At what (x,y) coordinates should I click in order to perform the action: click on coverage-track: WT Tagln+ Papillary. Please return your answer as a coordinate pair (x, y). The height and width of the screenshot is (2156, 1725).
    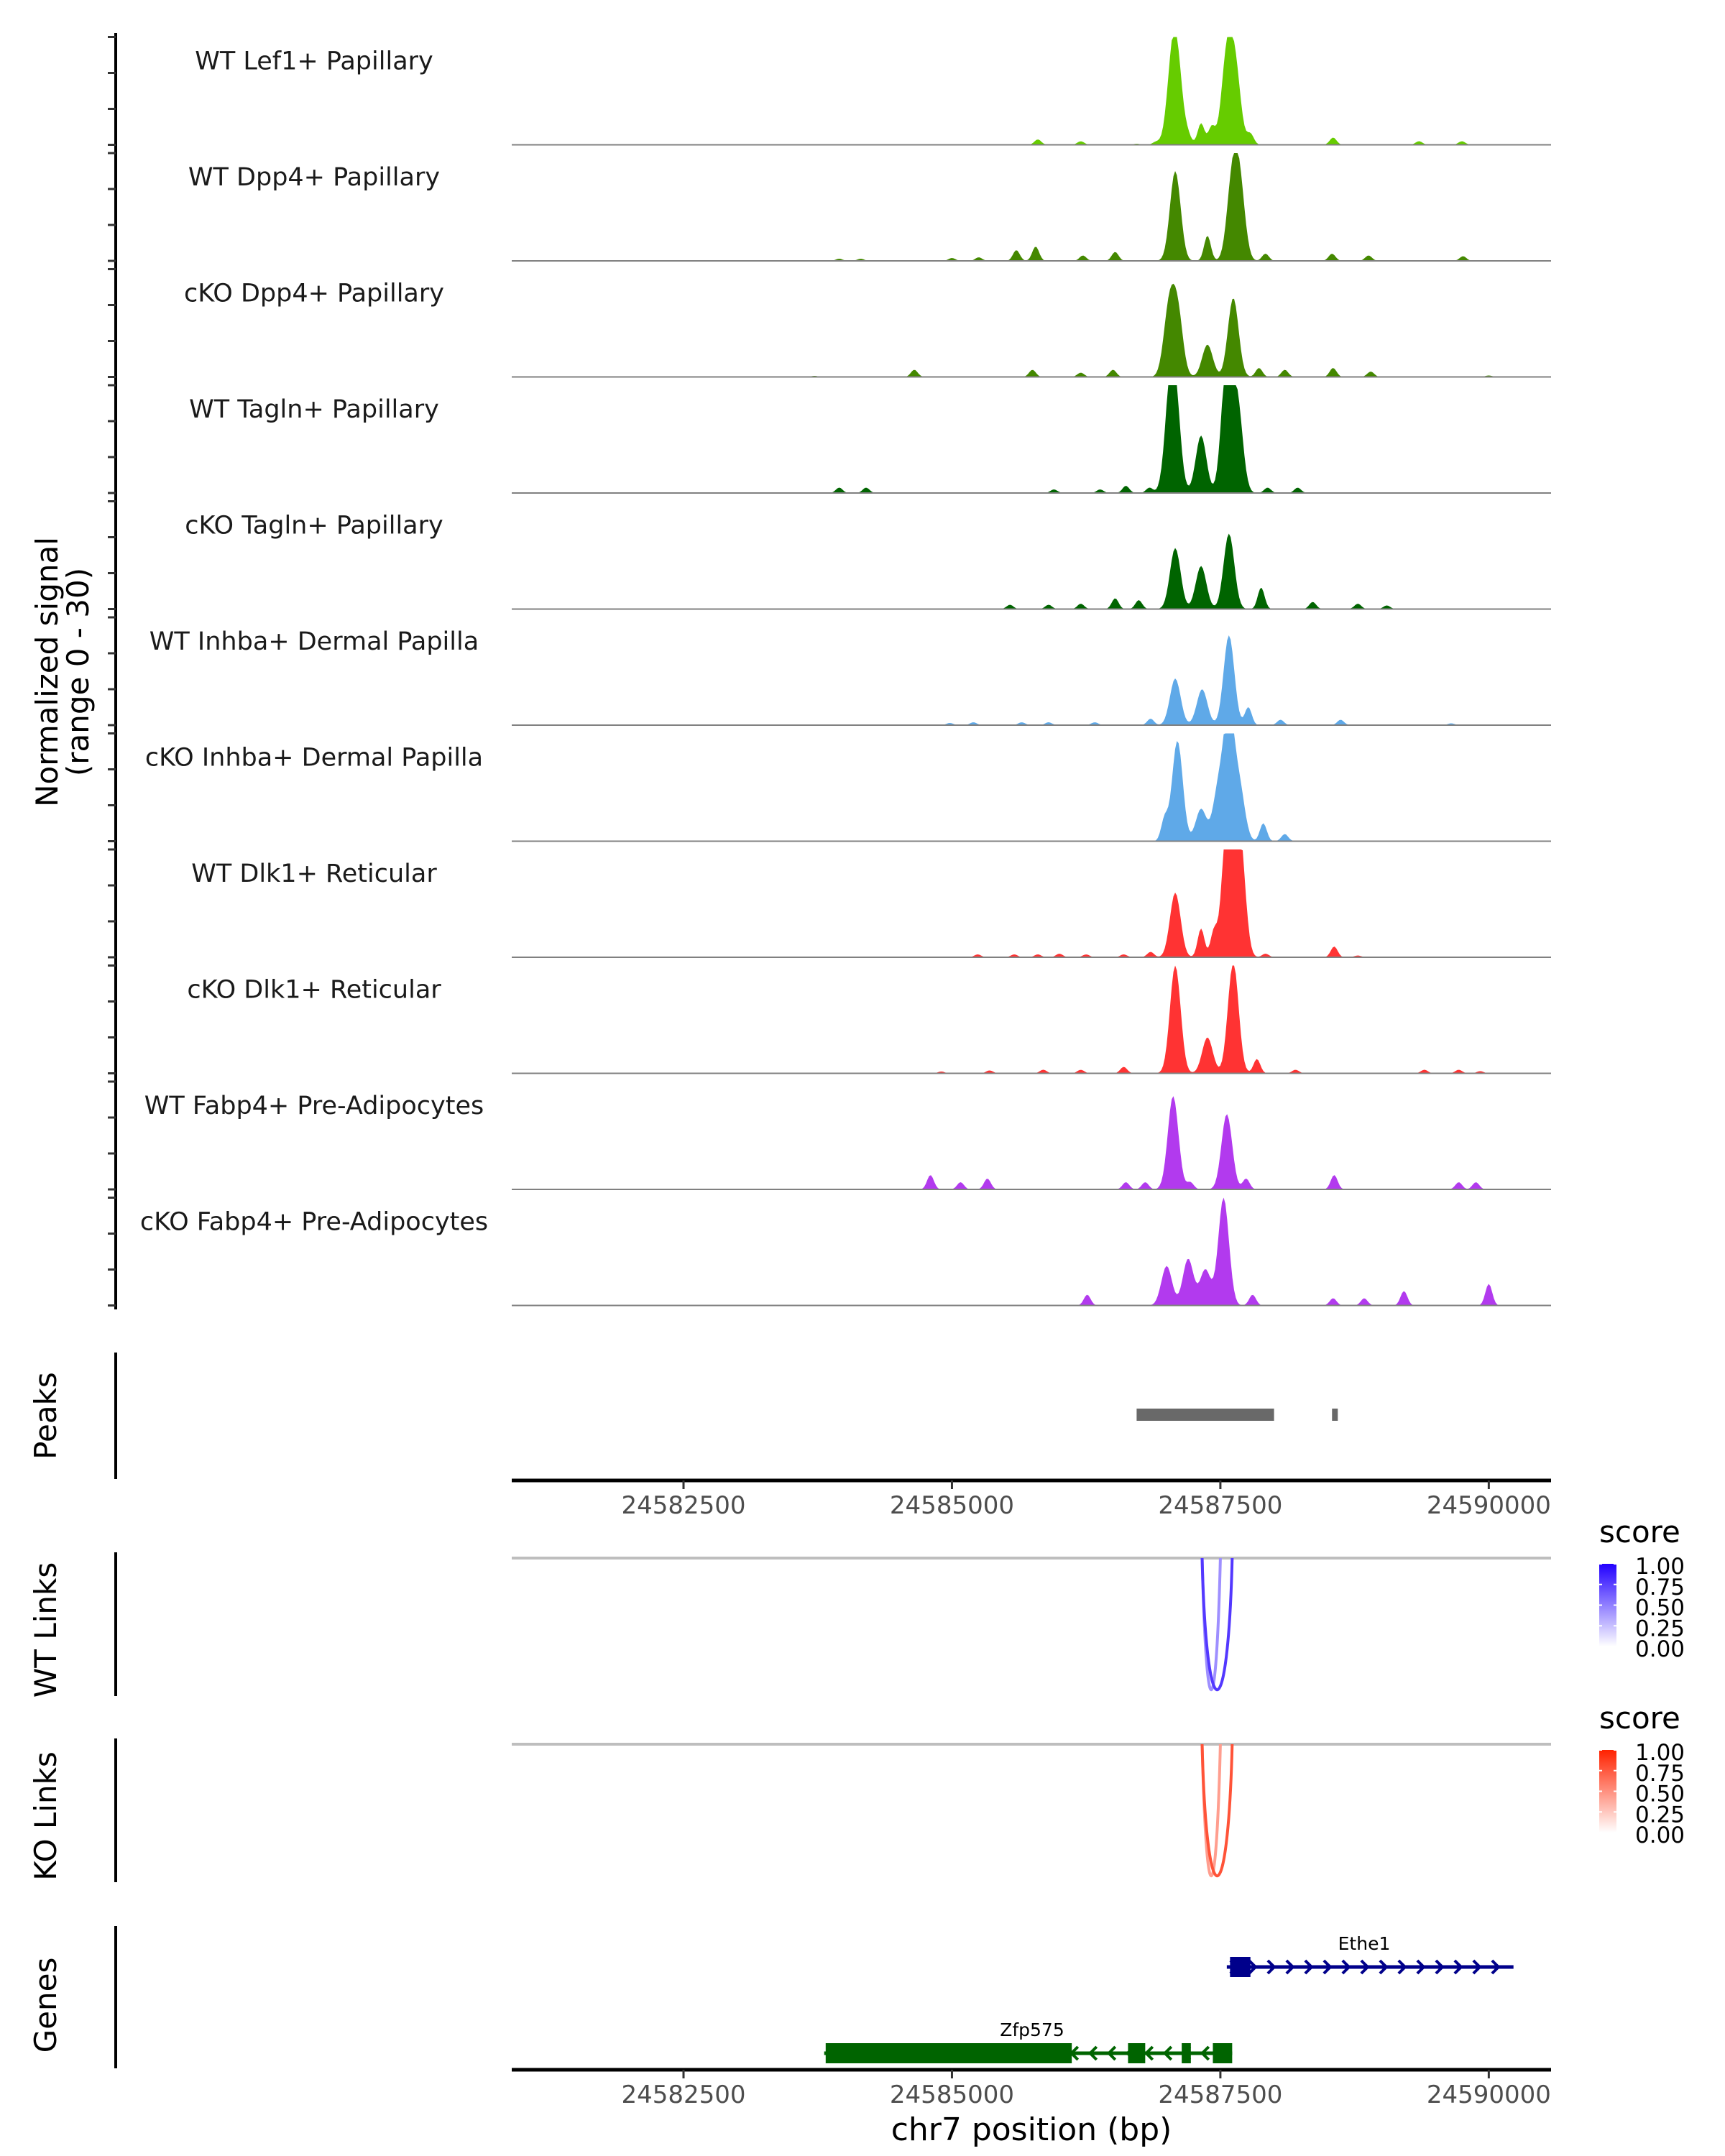
    Looking at the image, I should click on (829, 439).